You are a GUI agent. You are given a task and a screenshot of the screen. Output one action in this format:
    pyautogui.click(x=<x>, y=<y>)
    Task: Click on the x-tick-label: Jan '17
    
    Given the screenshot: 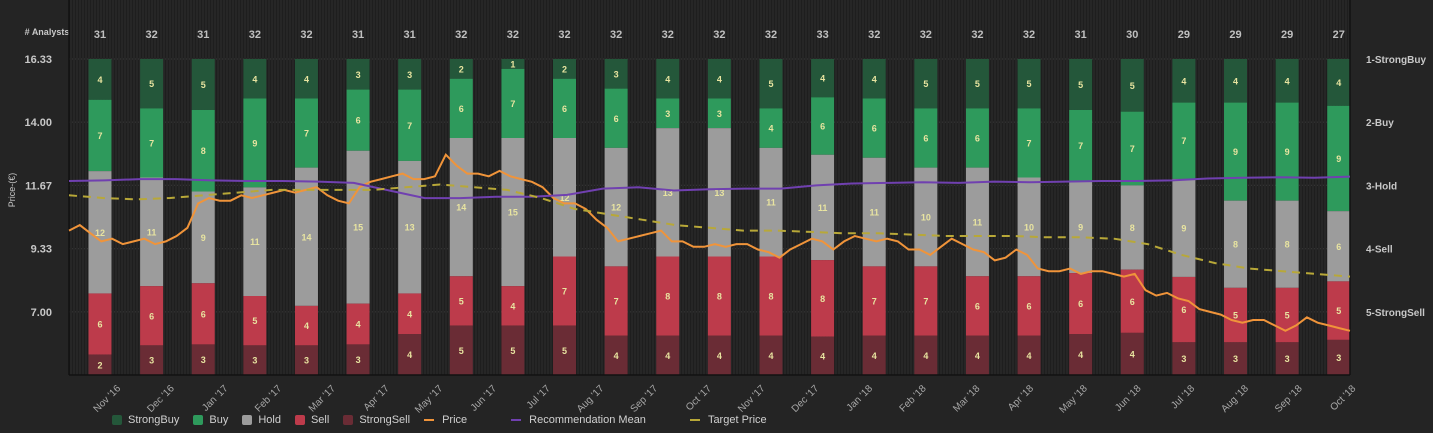 What is the action you would take?
    pyautogui.click(x=215, y=398)
    